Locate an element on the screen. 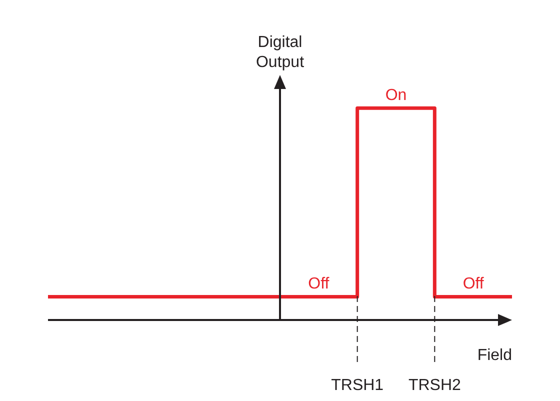 The width and height of the screenshot is (560, 401). text: On is located at coordinates (396, 95).